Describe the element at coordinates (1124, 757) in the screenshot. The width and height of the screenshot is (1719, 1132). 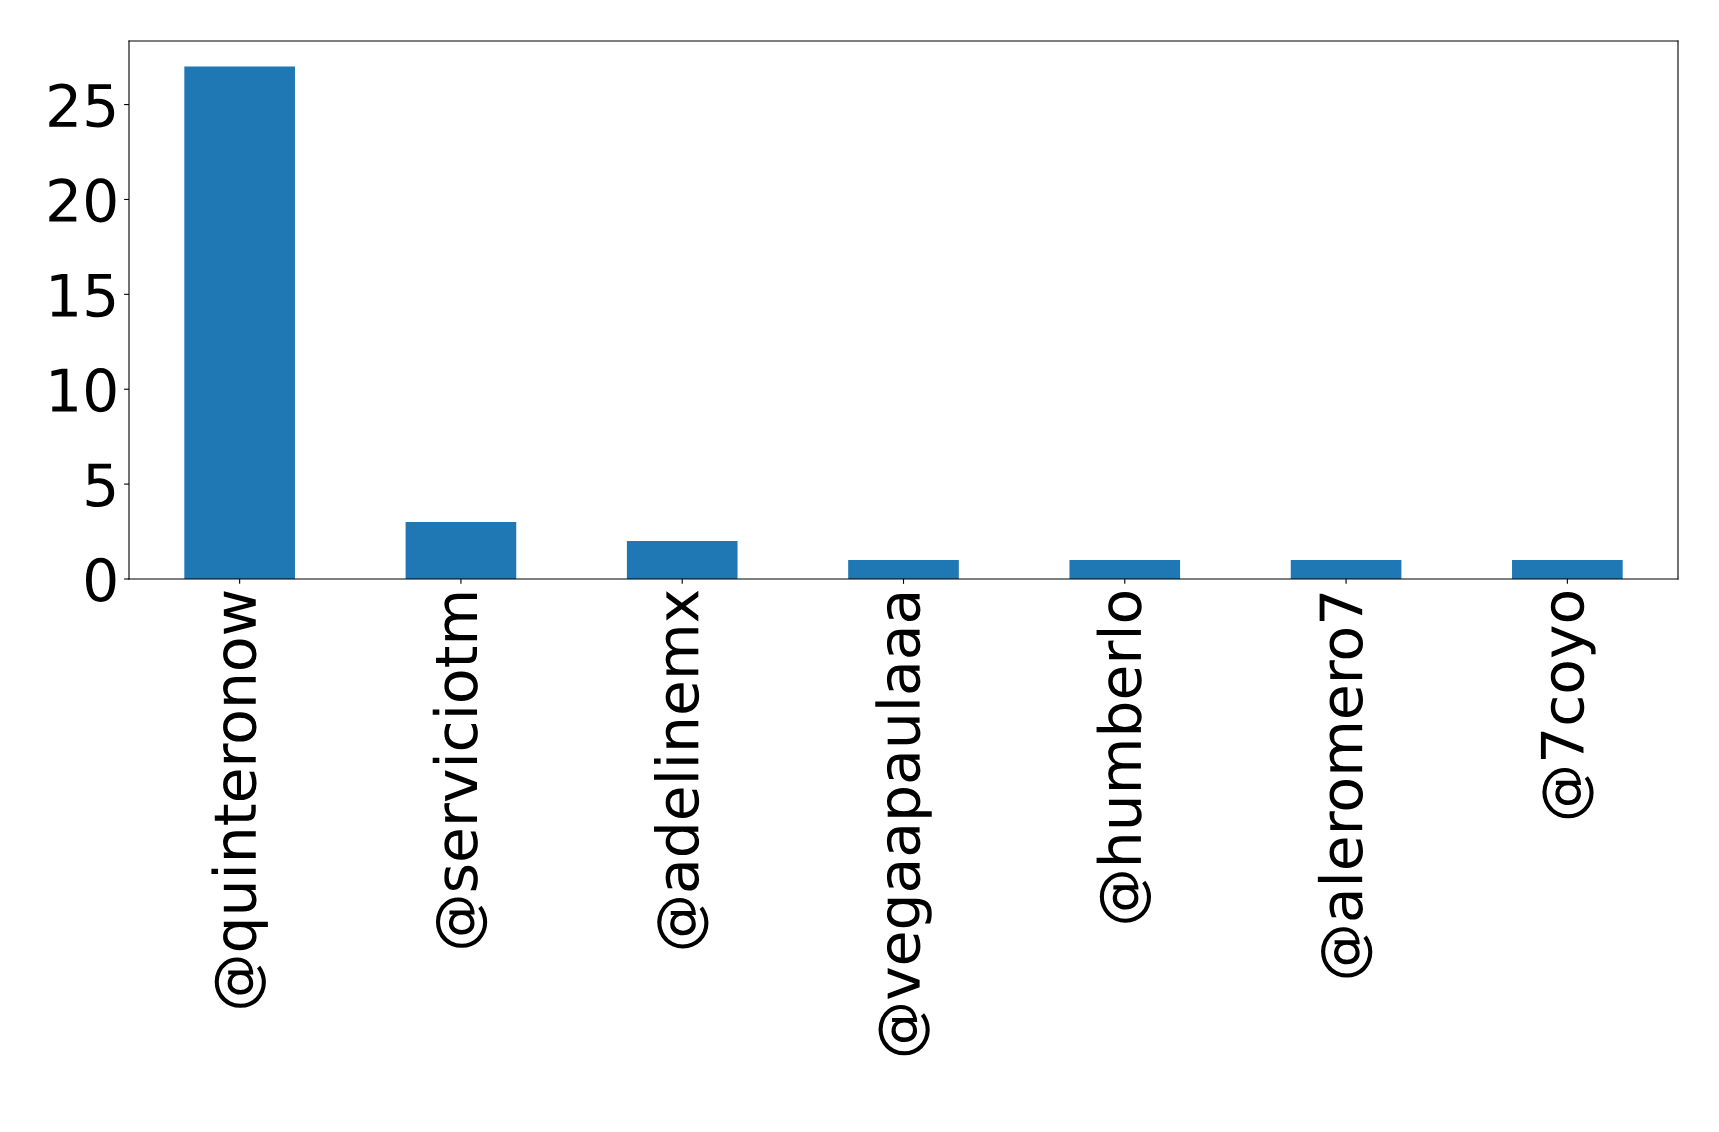
I see `x-tick-label: @humberlo` at that location.